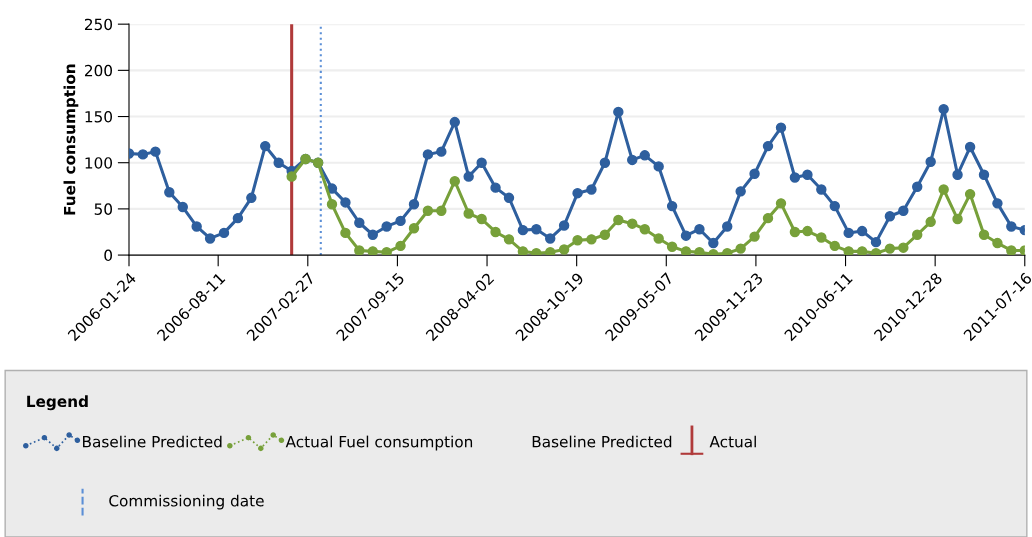 This screenshot has width=1032, height=537. Describe the element at coordinates (99, 163) in the screenshot. I see `y-tick-label: 100` at that location.